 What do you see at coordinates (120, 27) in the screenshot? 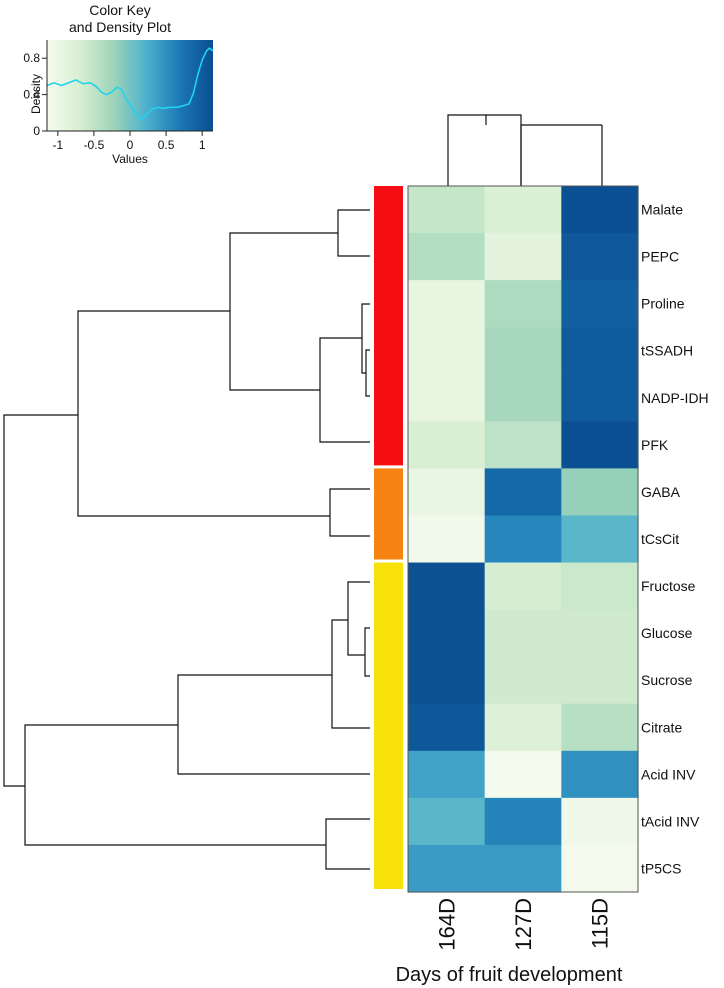
I see `color-key-title-line2: and Density Plot` at bounding box center [120, 27].